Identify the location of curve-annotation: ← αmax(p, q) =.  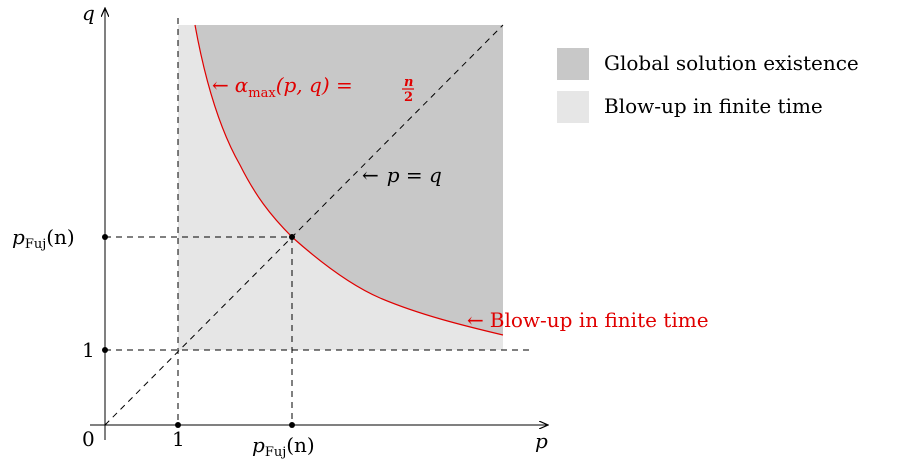
(282, 87).